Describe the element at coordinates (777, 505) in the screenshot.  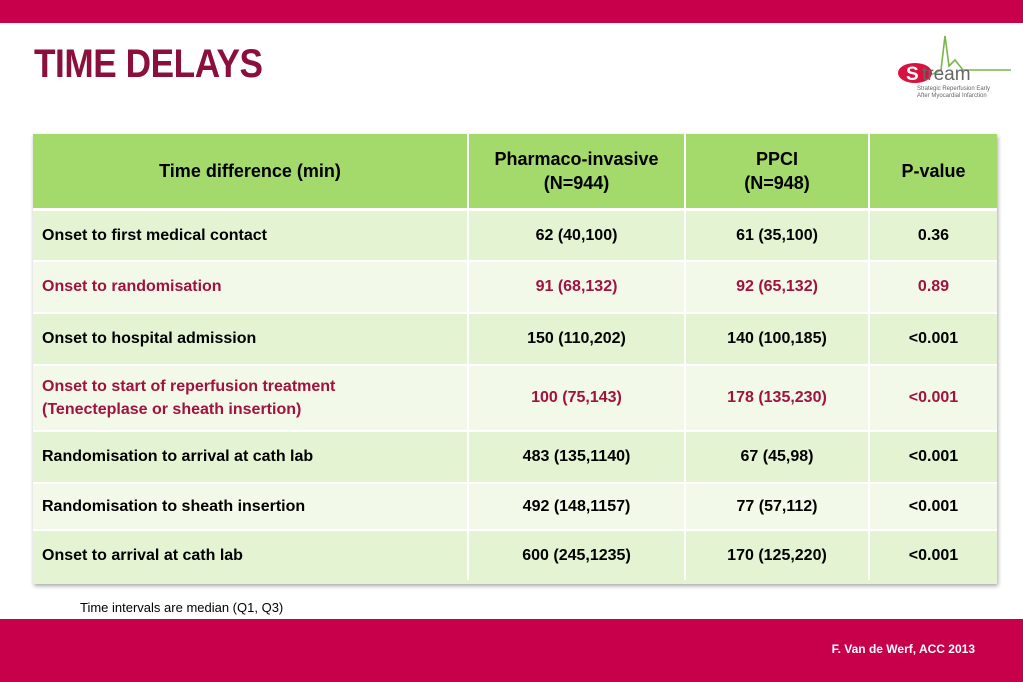
I see `ppci-cell: 77 (57,112)` at that location.